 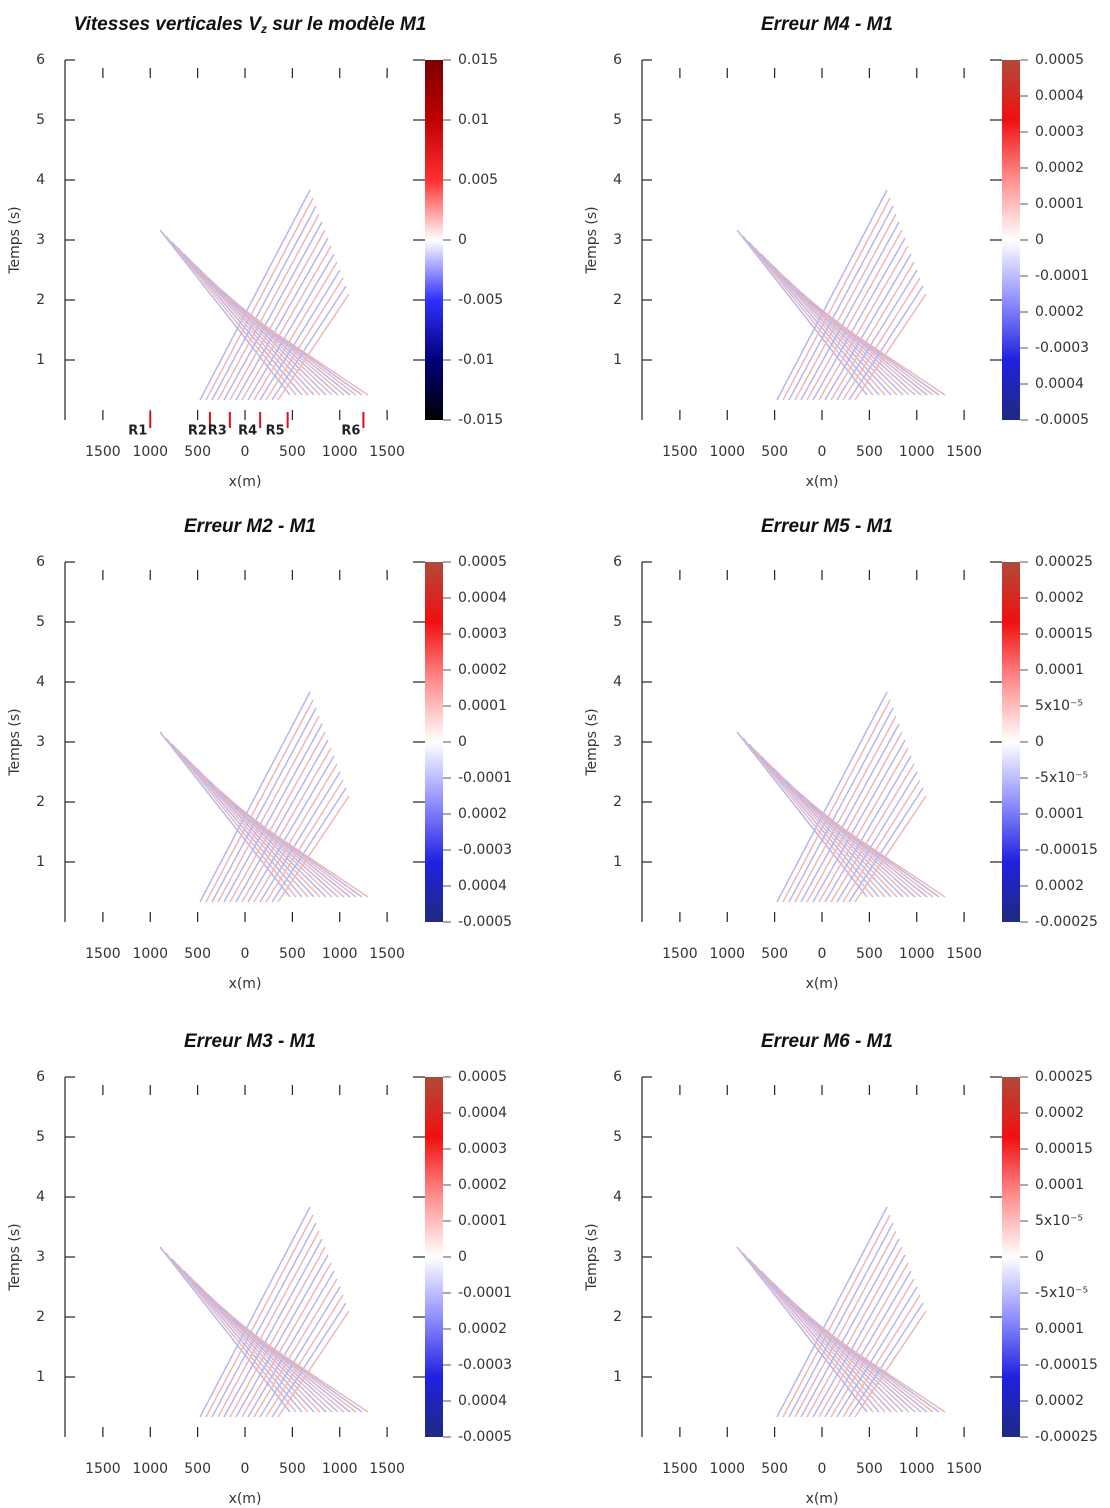 I want to click on title-text: Erreur M5 - M1, so click(x=827, y=526).